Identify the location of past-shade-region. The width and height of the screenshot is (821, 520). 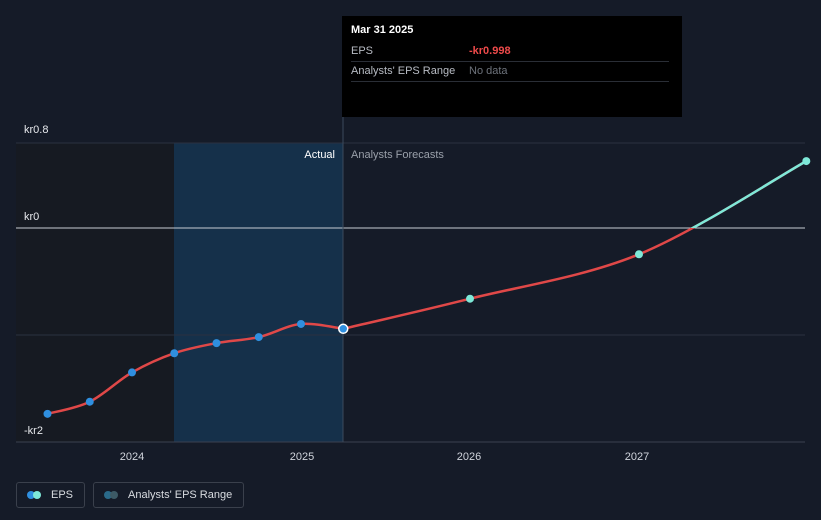
(95, 292).